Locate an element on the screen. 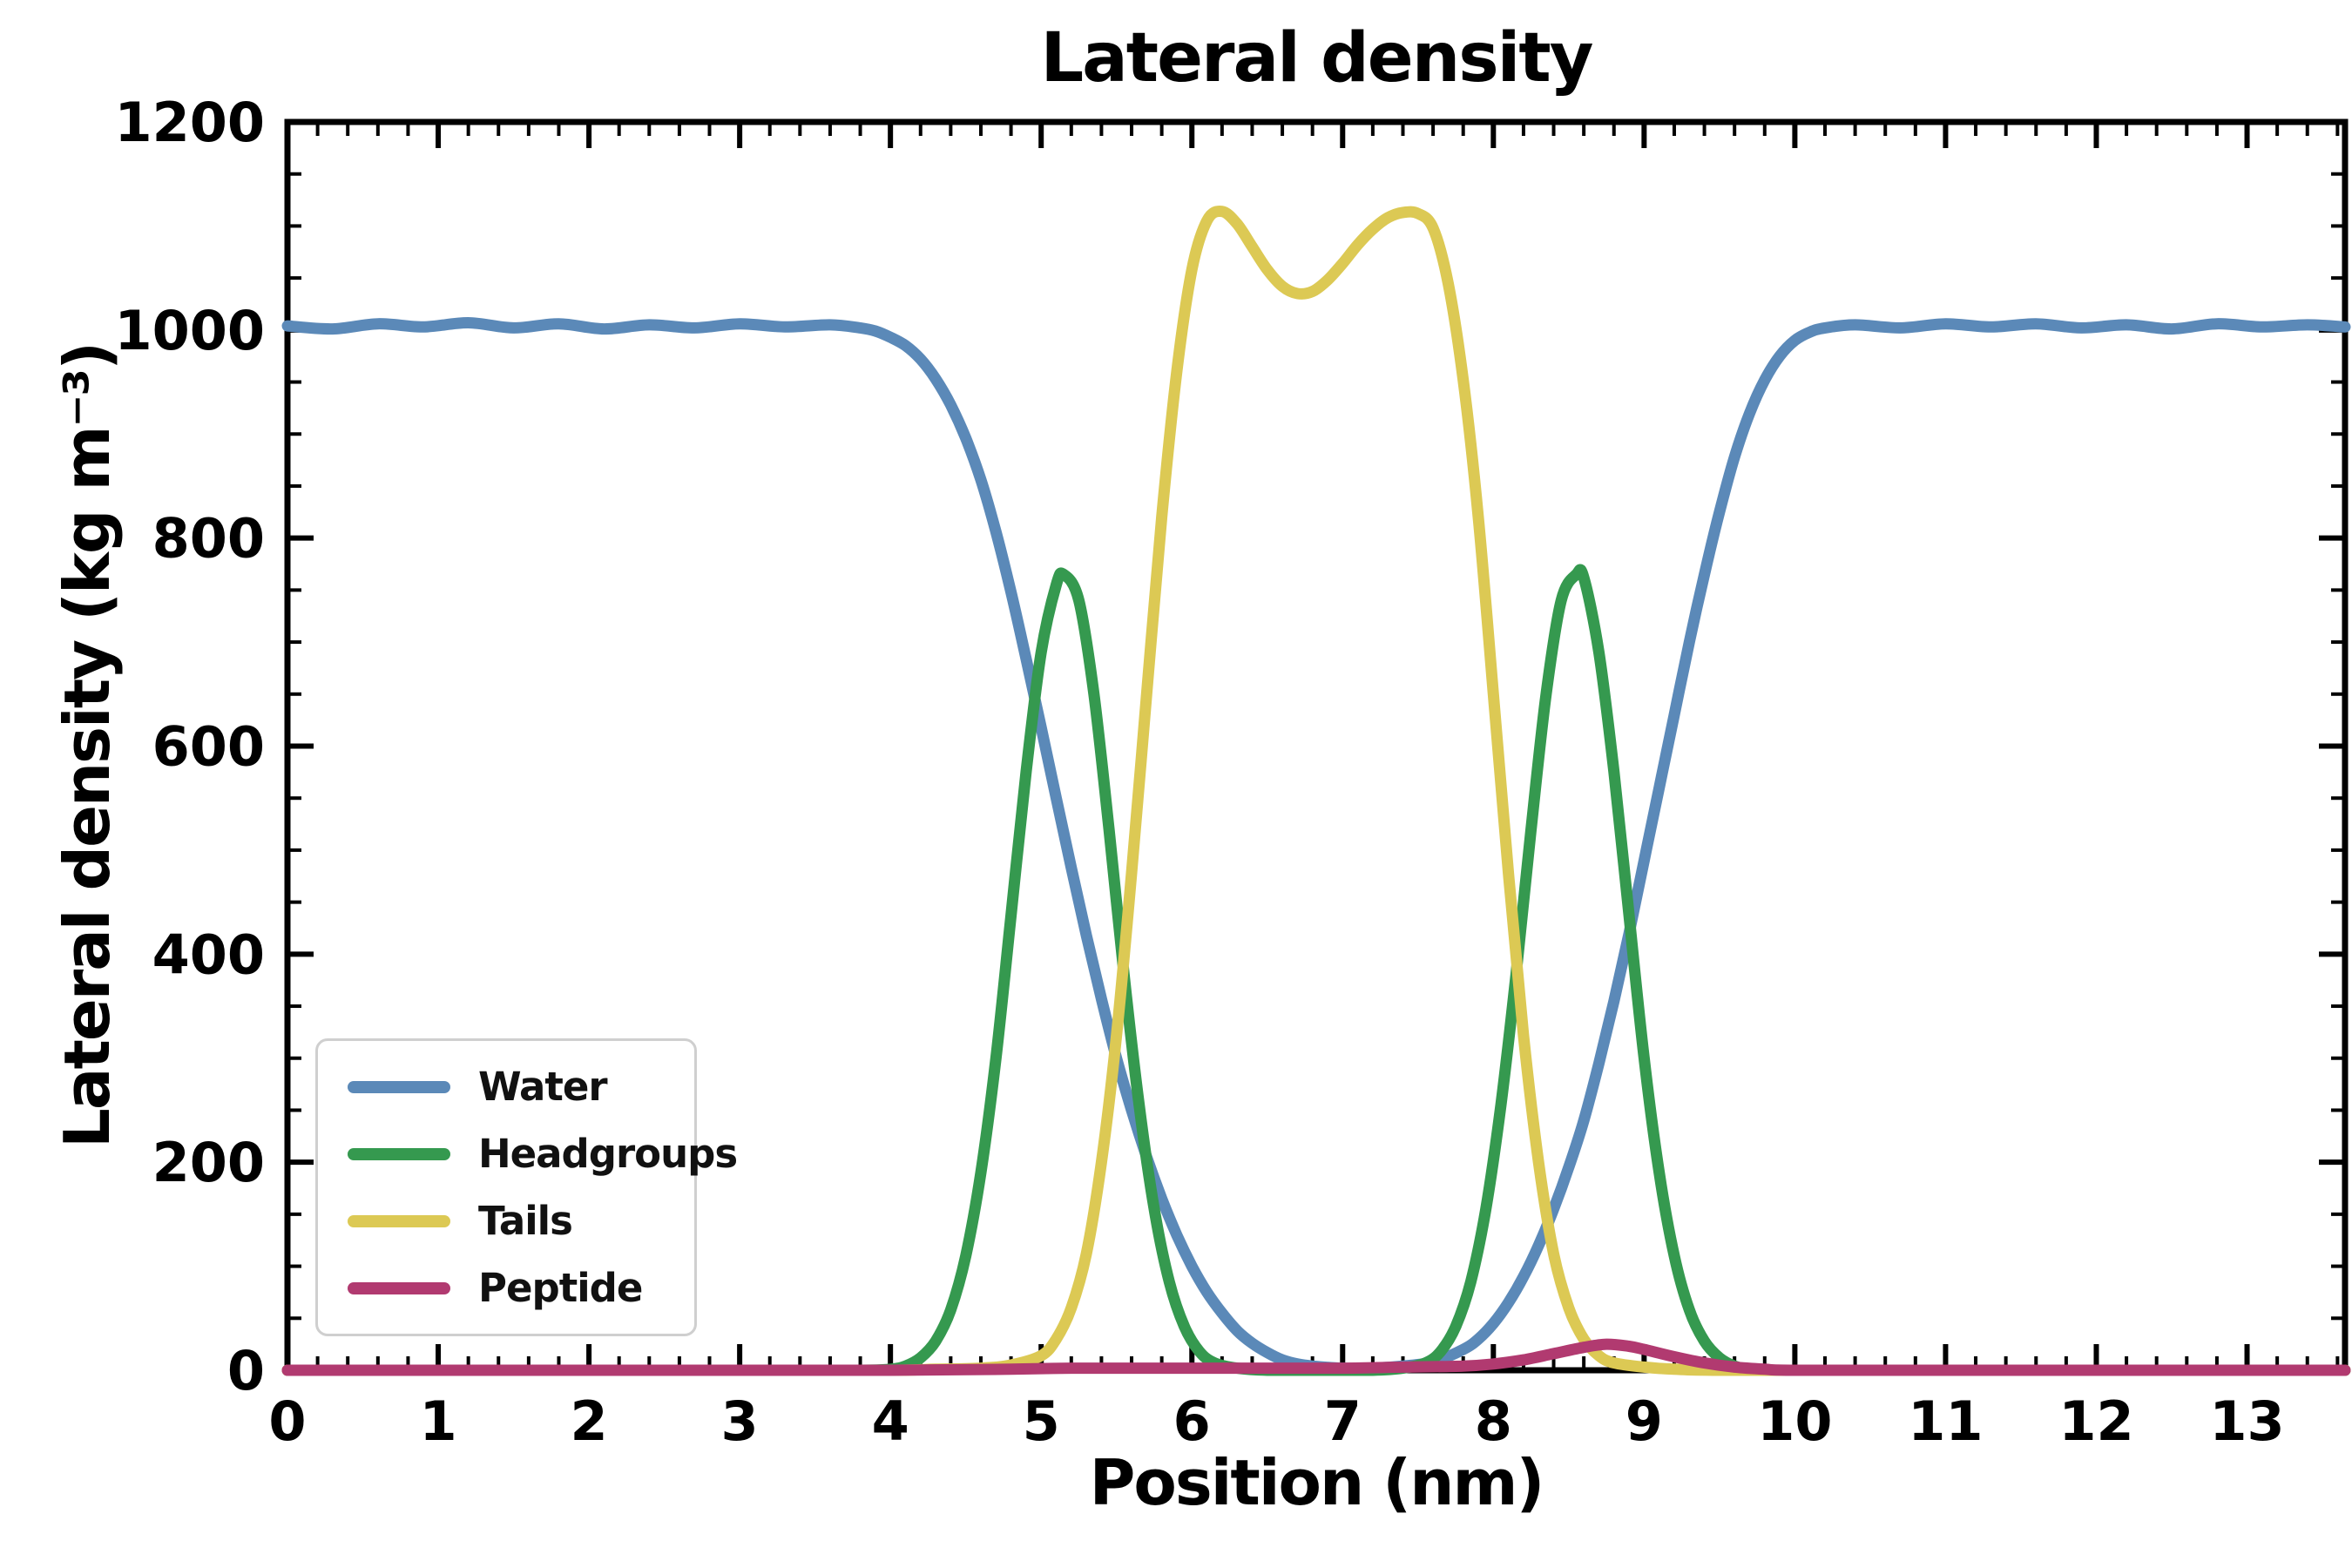 The width and height of the screenshot is (2352, 1568). legend-item-tails: Tails is located at coordinates (506, 1221).